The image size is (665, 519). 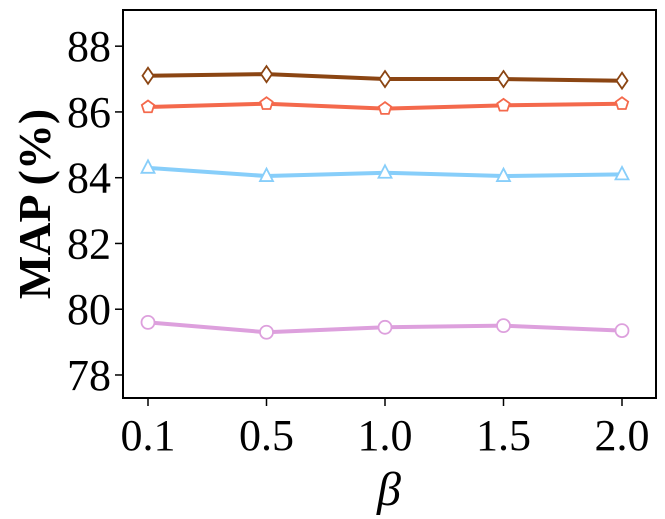 What do you see at coordinates (89, 243) in the screenshot?
I see `y-tick-label: 82` at bounding box center [89, 243].